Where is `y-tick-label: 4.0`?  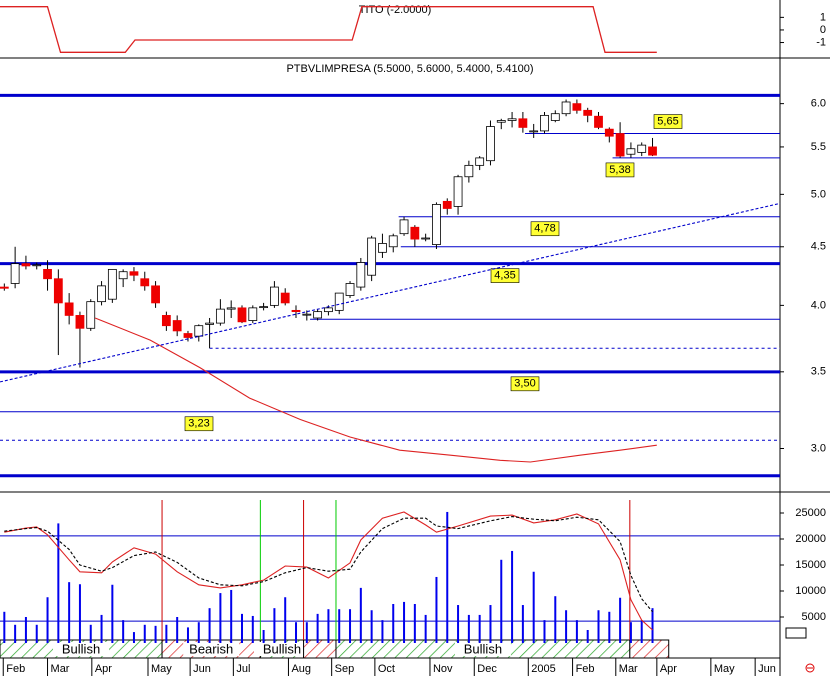 y-tick-label: 4.0 is located at coordinates (818, 305).